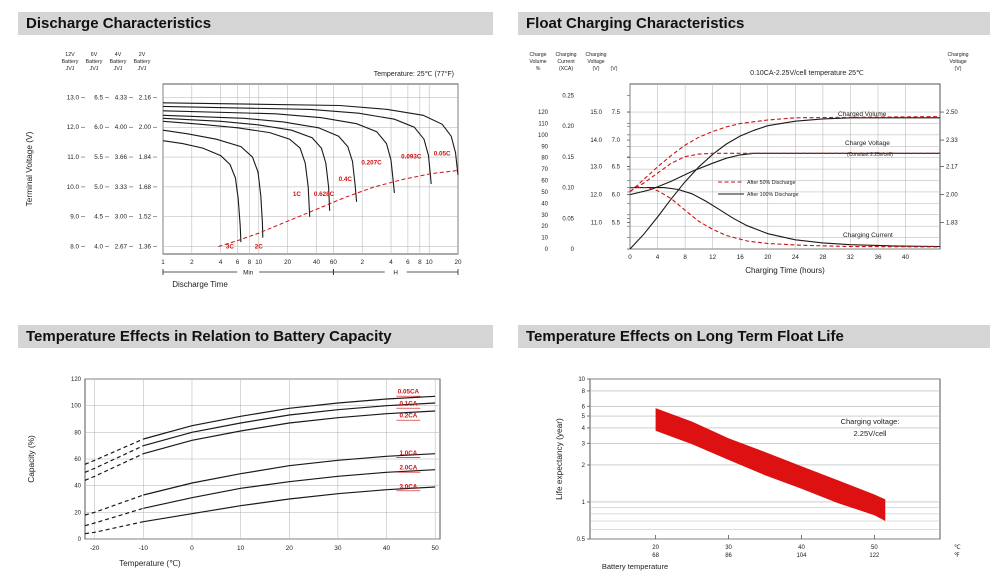 The width and height of the screenshot is (1000, 582). What do you see at coordinates (202, 191) in the screenshot?
I see `series-3C` at bounding box center [202, 191].